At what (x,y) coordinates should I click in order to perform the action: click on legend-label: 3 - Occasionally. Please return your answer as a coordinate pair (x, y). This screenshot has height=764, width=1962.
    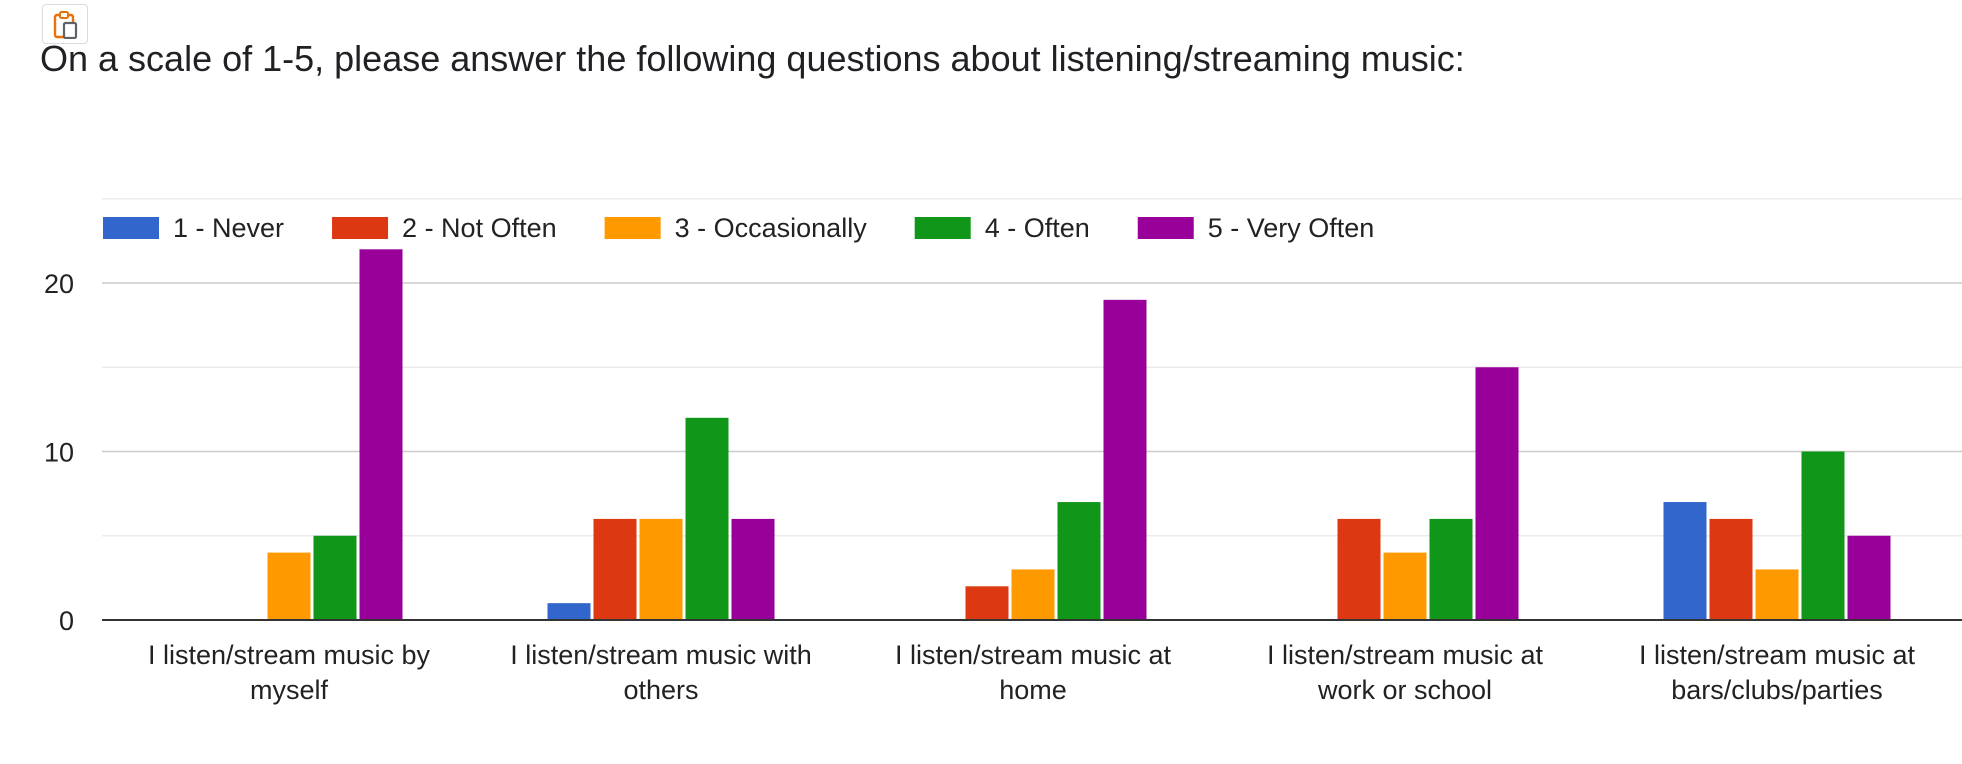
    Looking at the image, I should click on (771, 228).